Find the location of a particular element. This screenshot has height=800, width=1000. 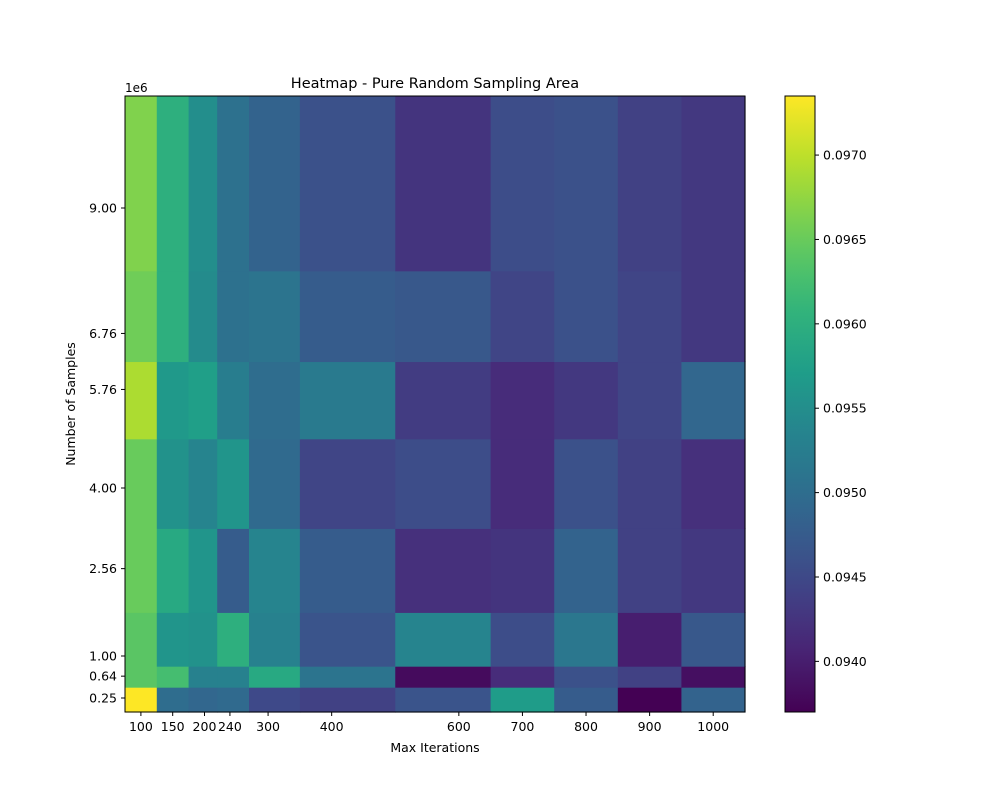

y-tick-label: 5.76 is located at coordinates (103, 389).